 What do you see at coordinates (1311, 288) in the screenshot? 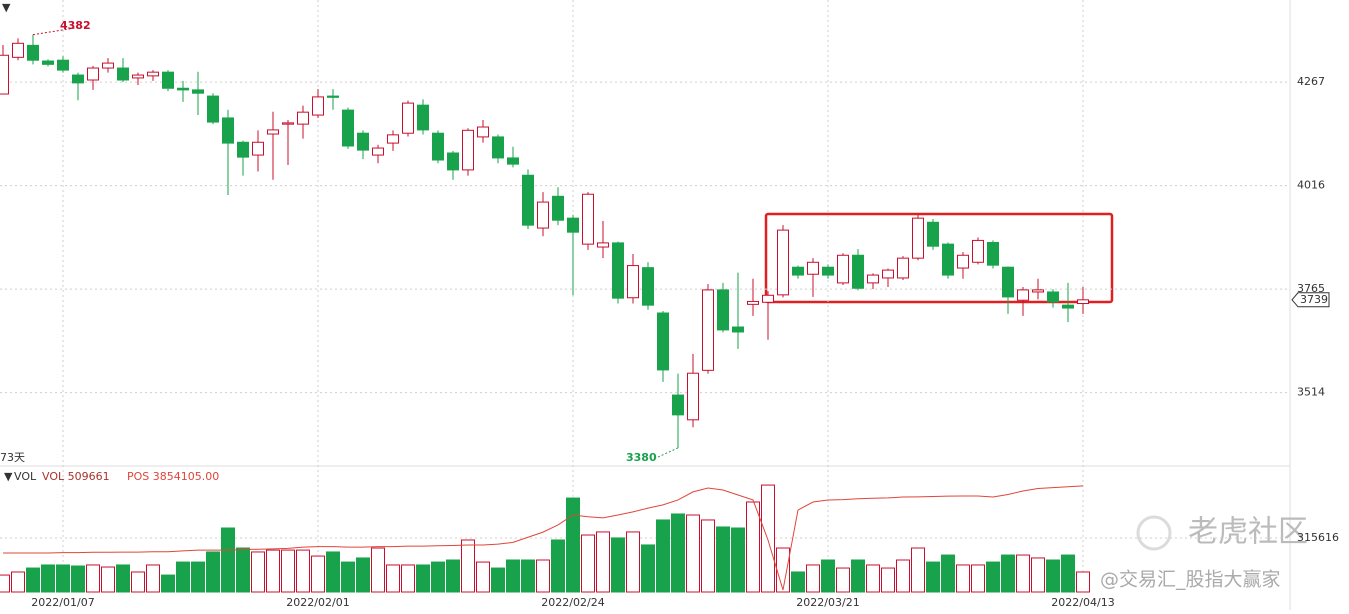
I see `y-tick-label: 3765` at bounding box center [1311, 288].